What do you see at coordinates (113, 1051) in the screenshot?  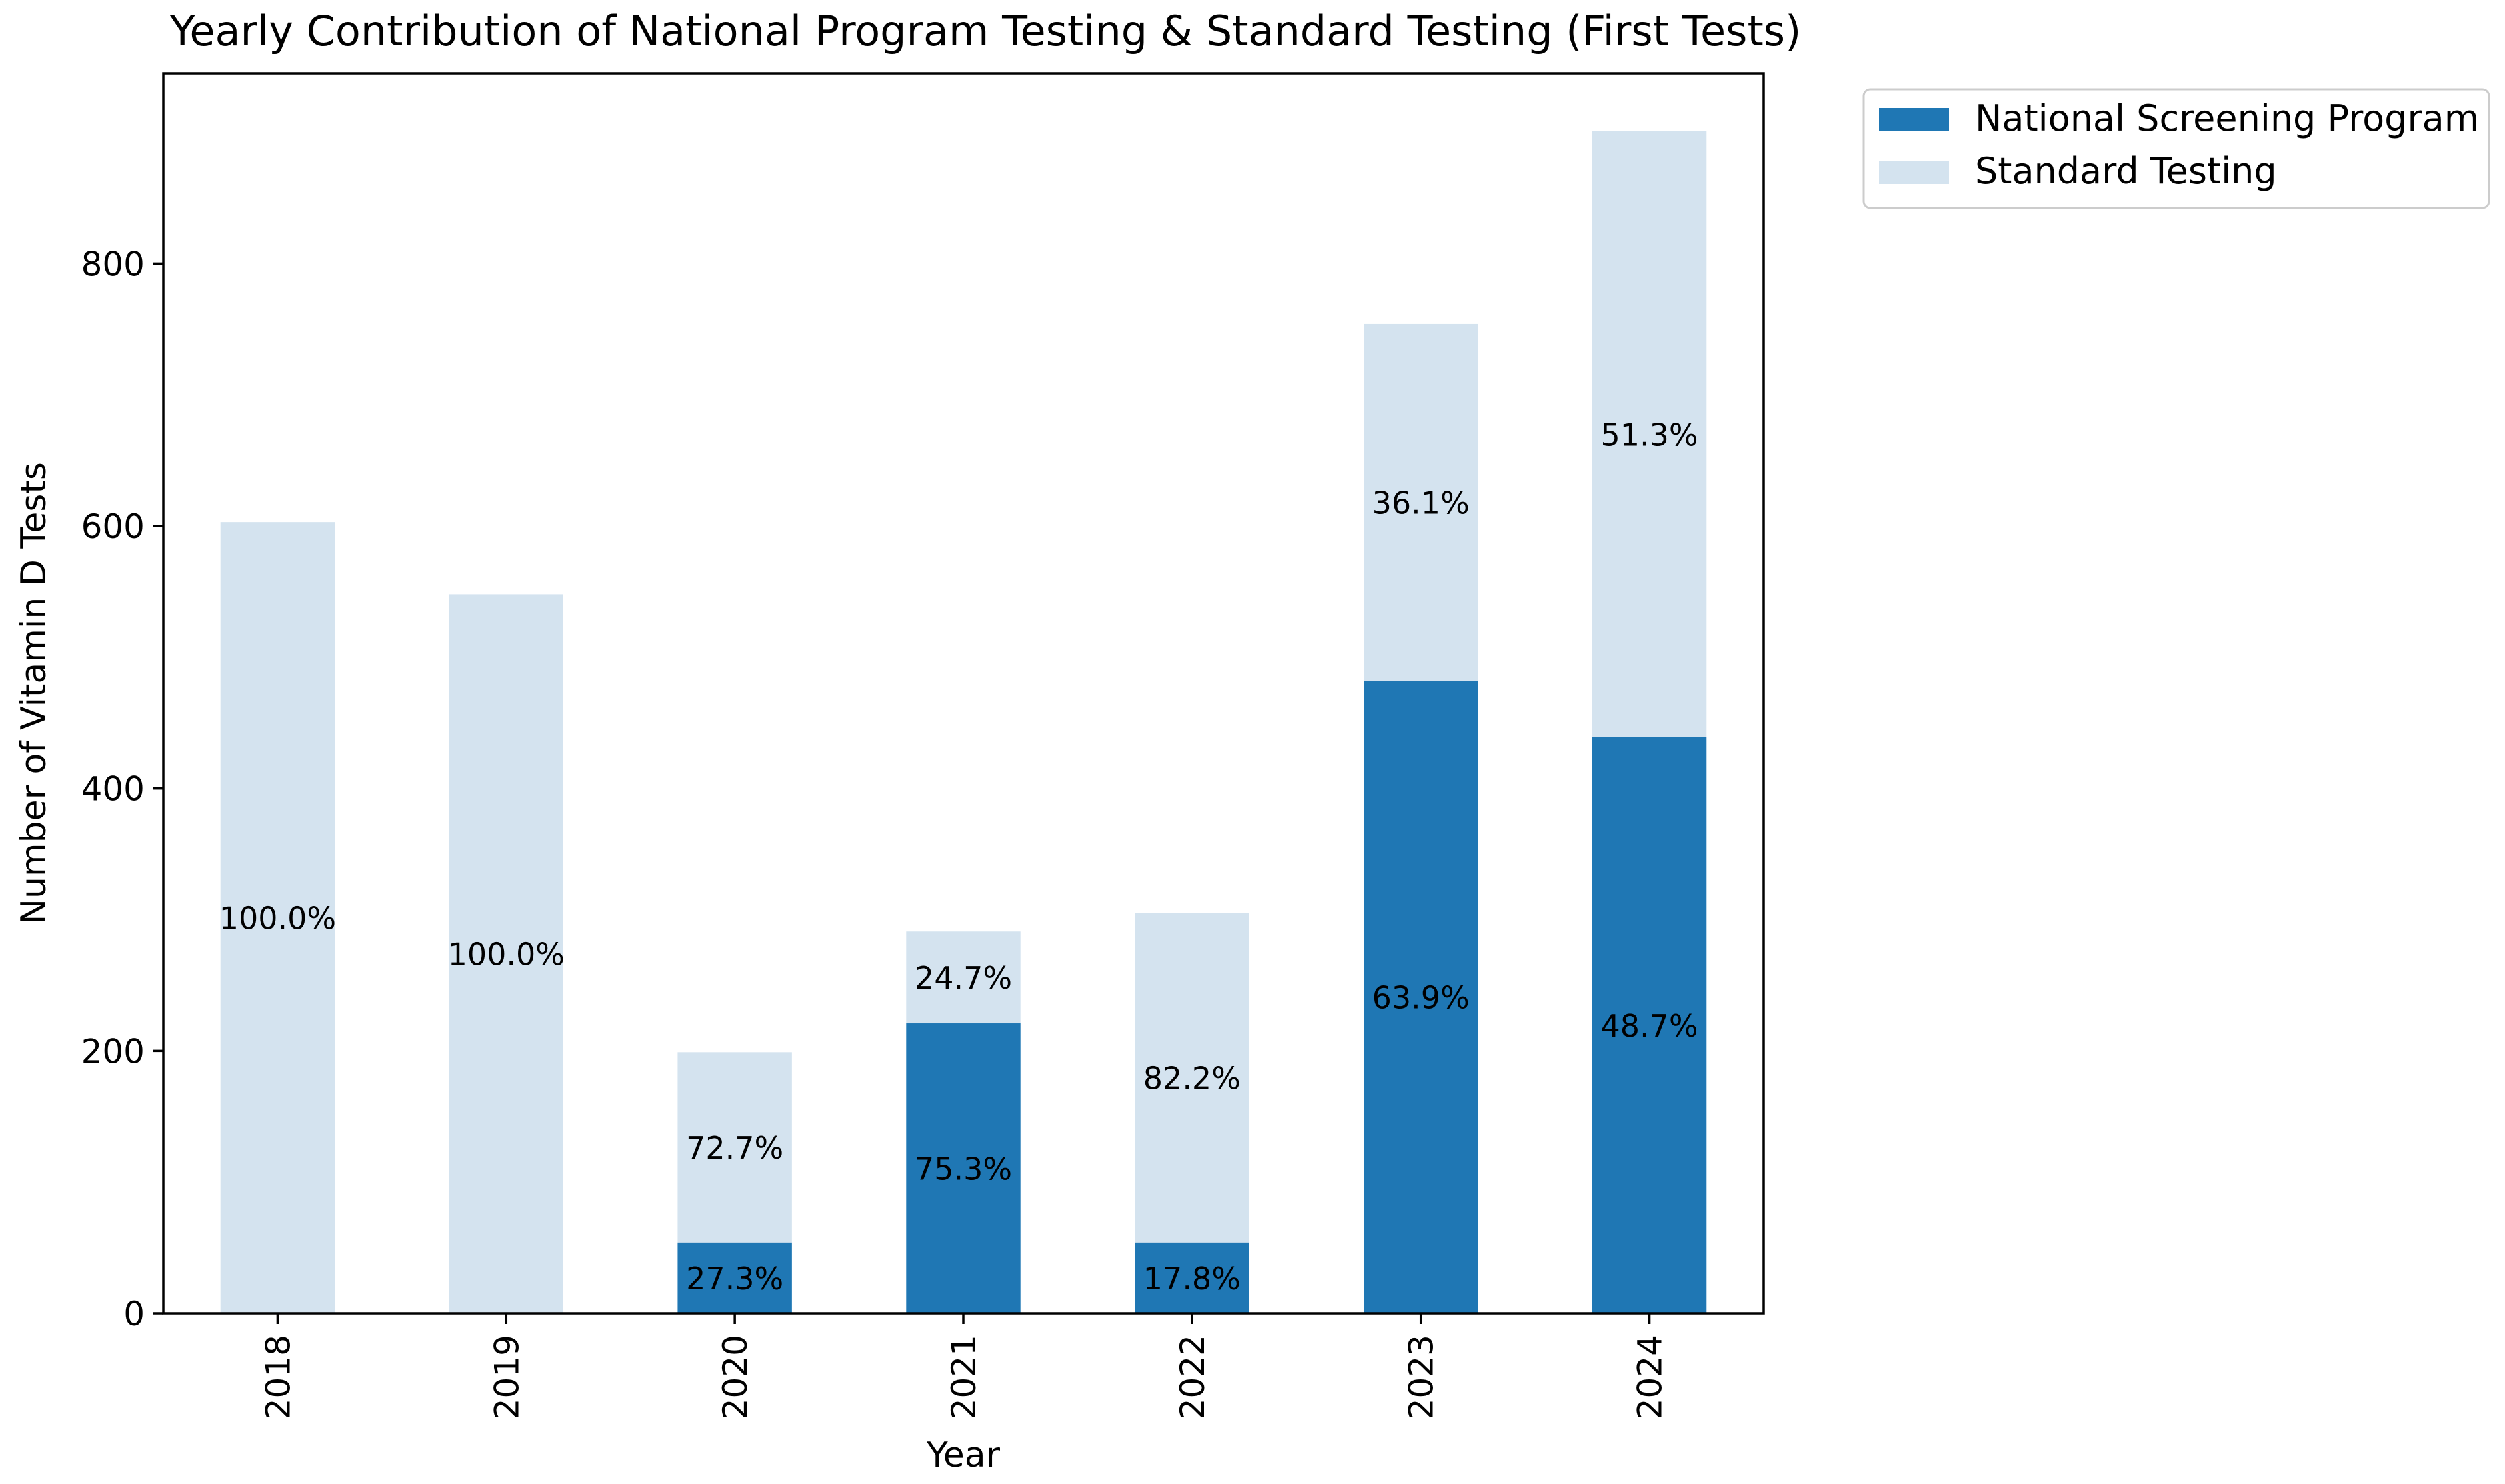 I see `y-tick-label: 200` at bounding box center [113, 1051].